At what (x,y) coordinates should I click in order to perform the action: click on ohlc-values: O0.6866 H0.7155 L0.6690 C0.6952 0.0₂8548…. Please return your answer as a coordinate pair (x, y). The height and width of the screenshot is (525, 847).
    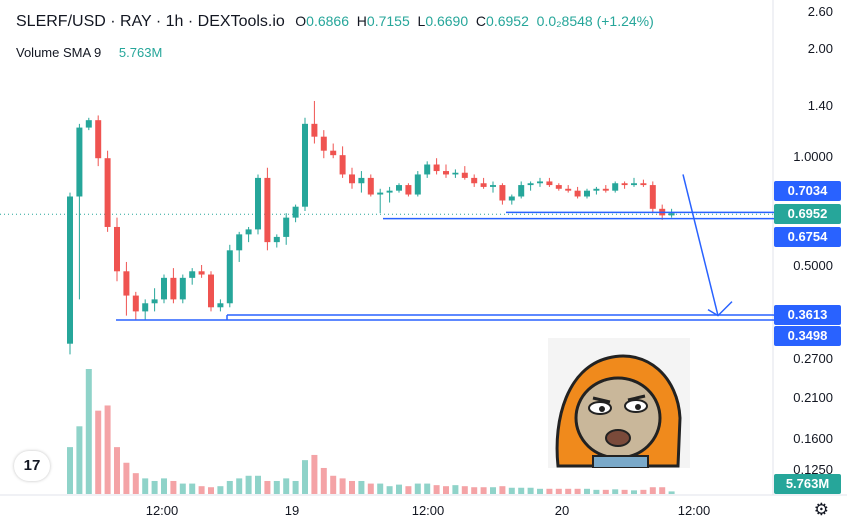
    Looking at the image, I should click on (474, 21).